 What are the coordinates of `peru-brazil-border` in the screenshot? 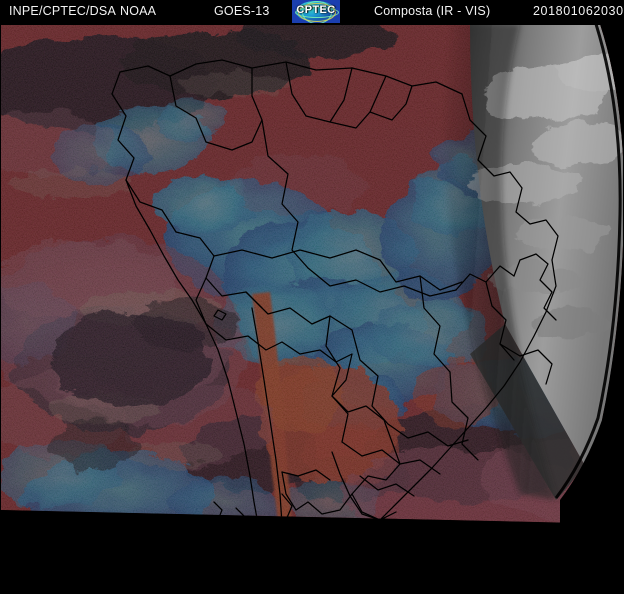 It's located at (194, 244).